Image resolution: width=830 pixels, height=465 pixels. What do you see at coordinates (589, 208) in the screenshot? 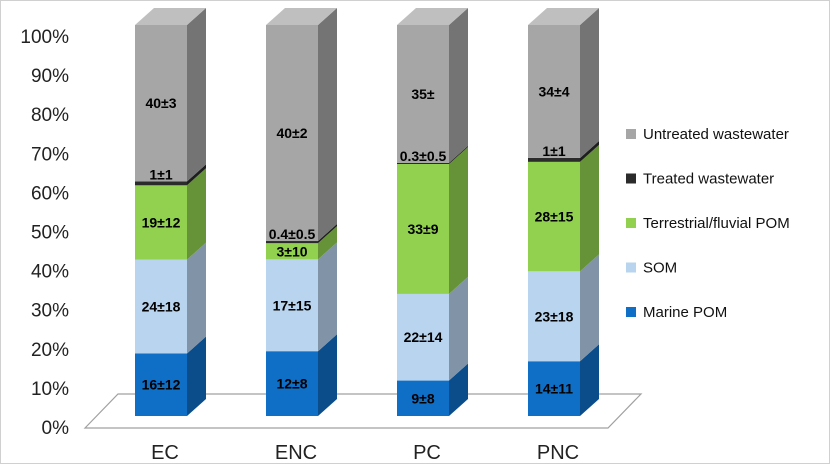
I see `bar-side-pnc-s2` at bounding box center [589, 208].